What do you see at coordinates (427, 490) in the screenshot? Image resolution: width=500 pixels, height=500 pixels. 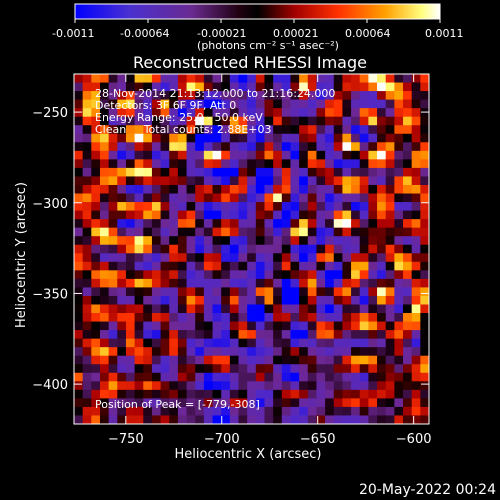 I see `footer-timestamp: 20-May-2022 00:24` at bounding box center [427, 490].